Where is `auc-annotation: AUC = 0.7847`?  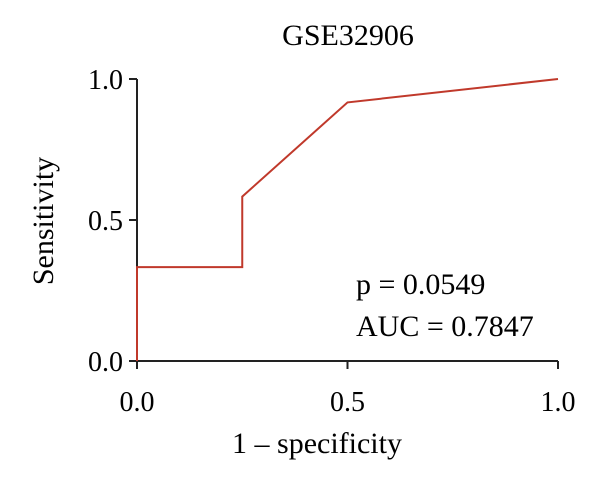
auc-annotation: AUC = 0.7847 is located at coordinates (445, 326).